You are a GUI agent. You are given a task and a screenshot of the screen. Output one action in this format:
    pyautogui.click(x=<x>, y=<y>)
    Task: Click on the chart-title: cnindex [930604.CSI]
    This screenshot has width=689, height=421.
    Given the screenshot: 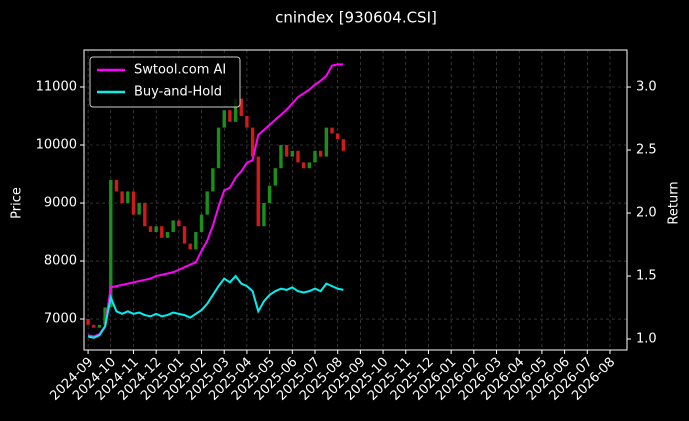 What is the action you would take?
    pyautogui.click(x=356, y=18)
    